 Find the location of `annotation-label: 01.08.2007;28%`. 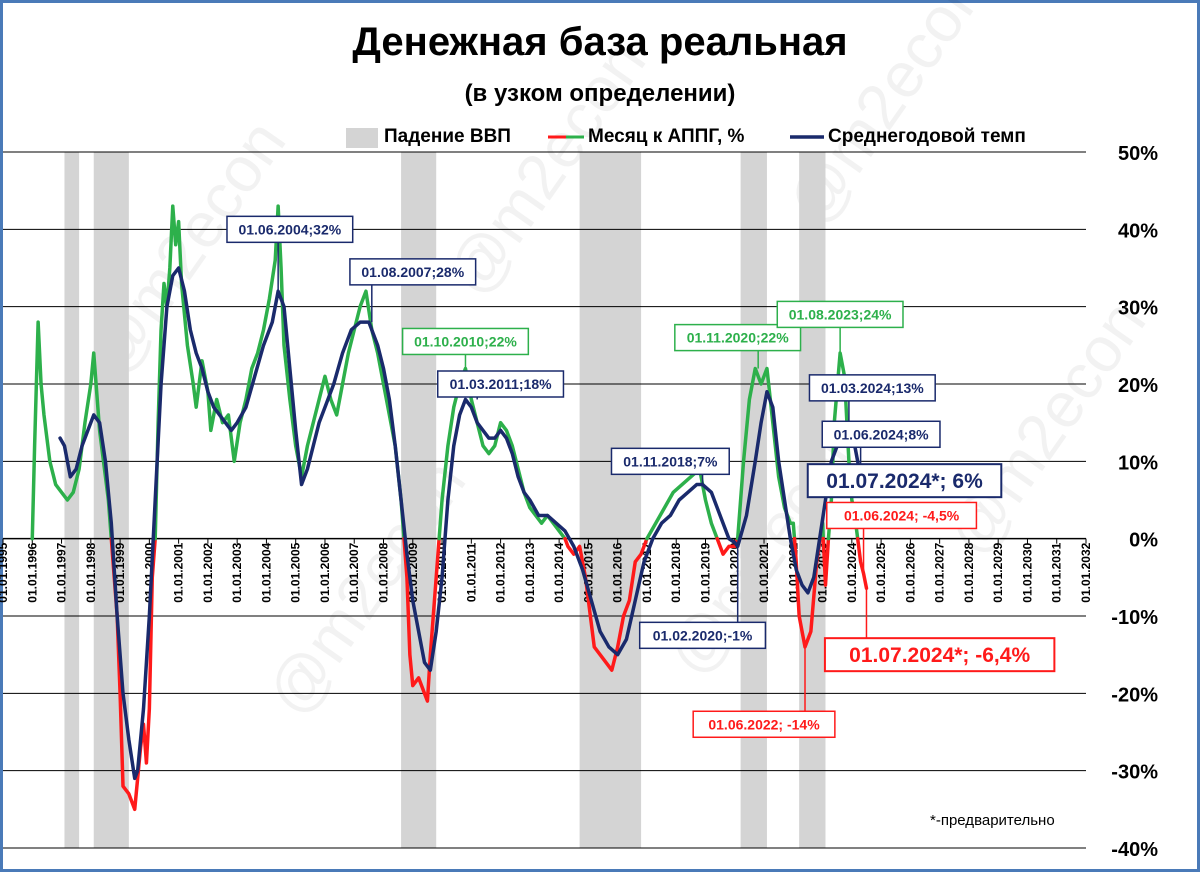

annotation-label: 01.08.2007;28% is located at coordinates (412, 272).